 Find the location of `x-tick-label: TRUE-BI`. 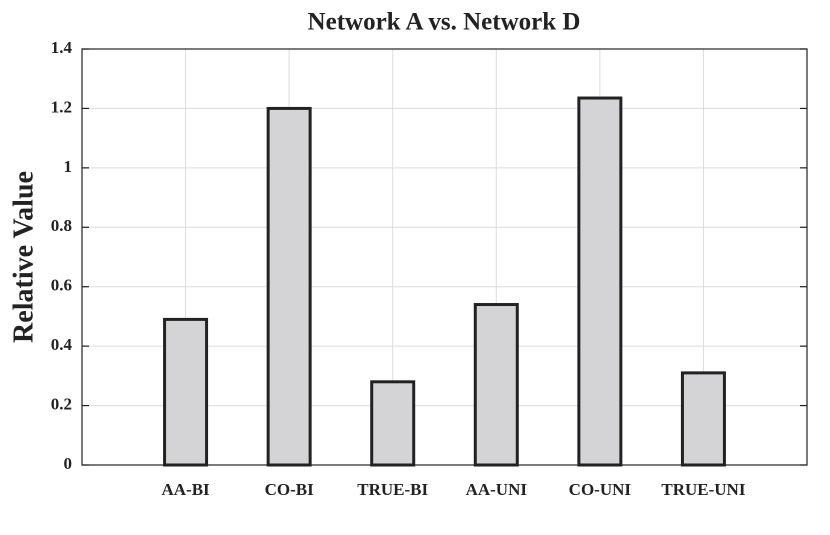

x-tick-label: TRUE-BI is located at coordinates (392, 489).